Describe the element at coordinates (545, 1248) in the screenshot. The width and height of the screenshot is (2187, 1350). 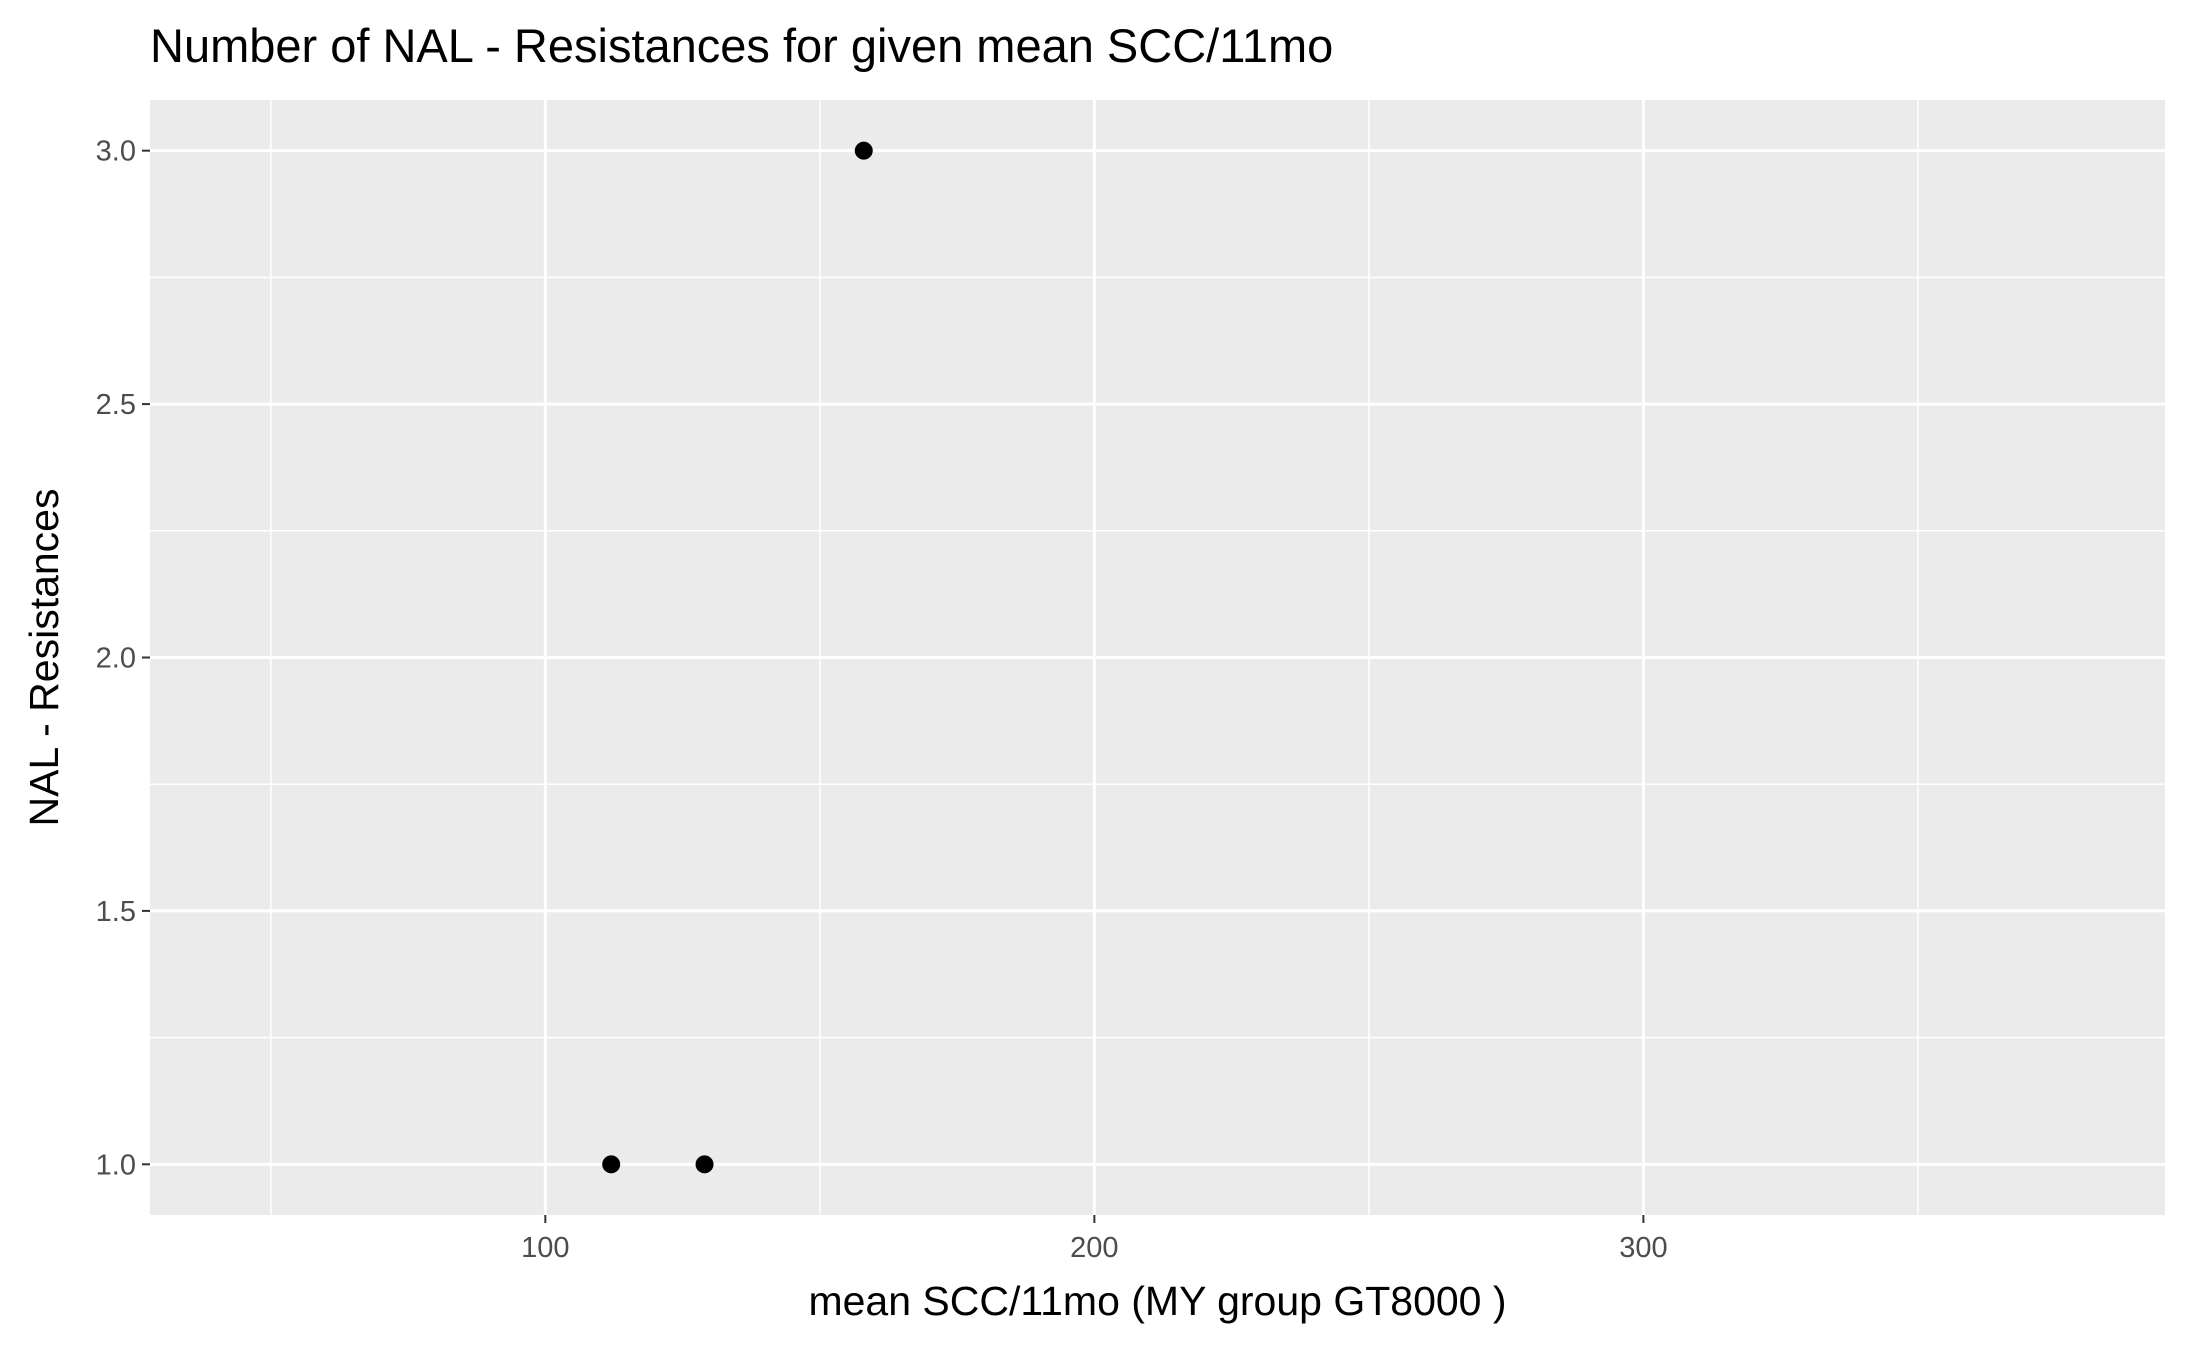
I see `x-tick-label: 100` at that location.